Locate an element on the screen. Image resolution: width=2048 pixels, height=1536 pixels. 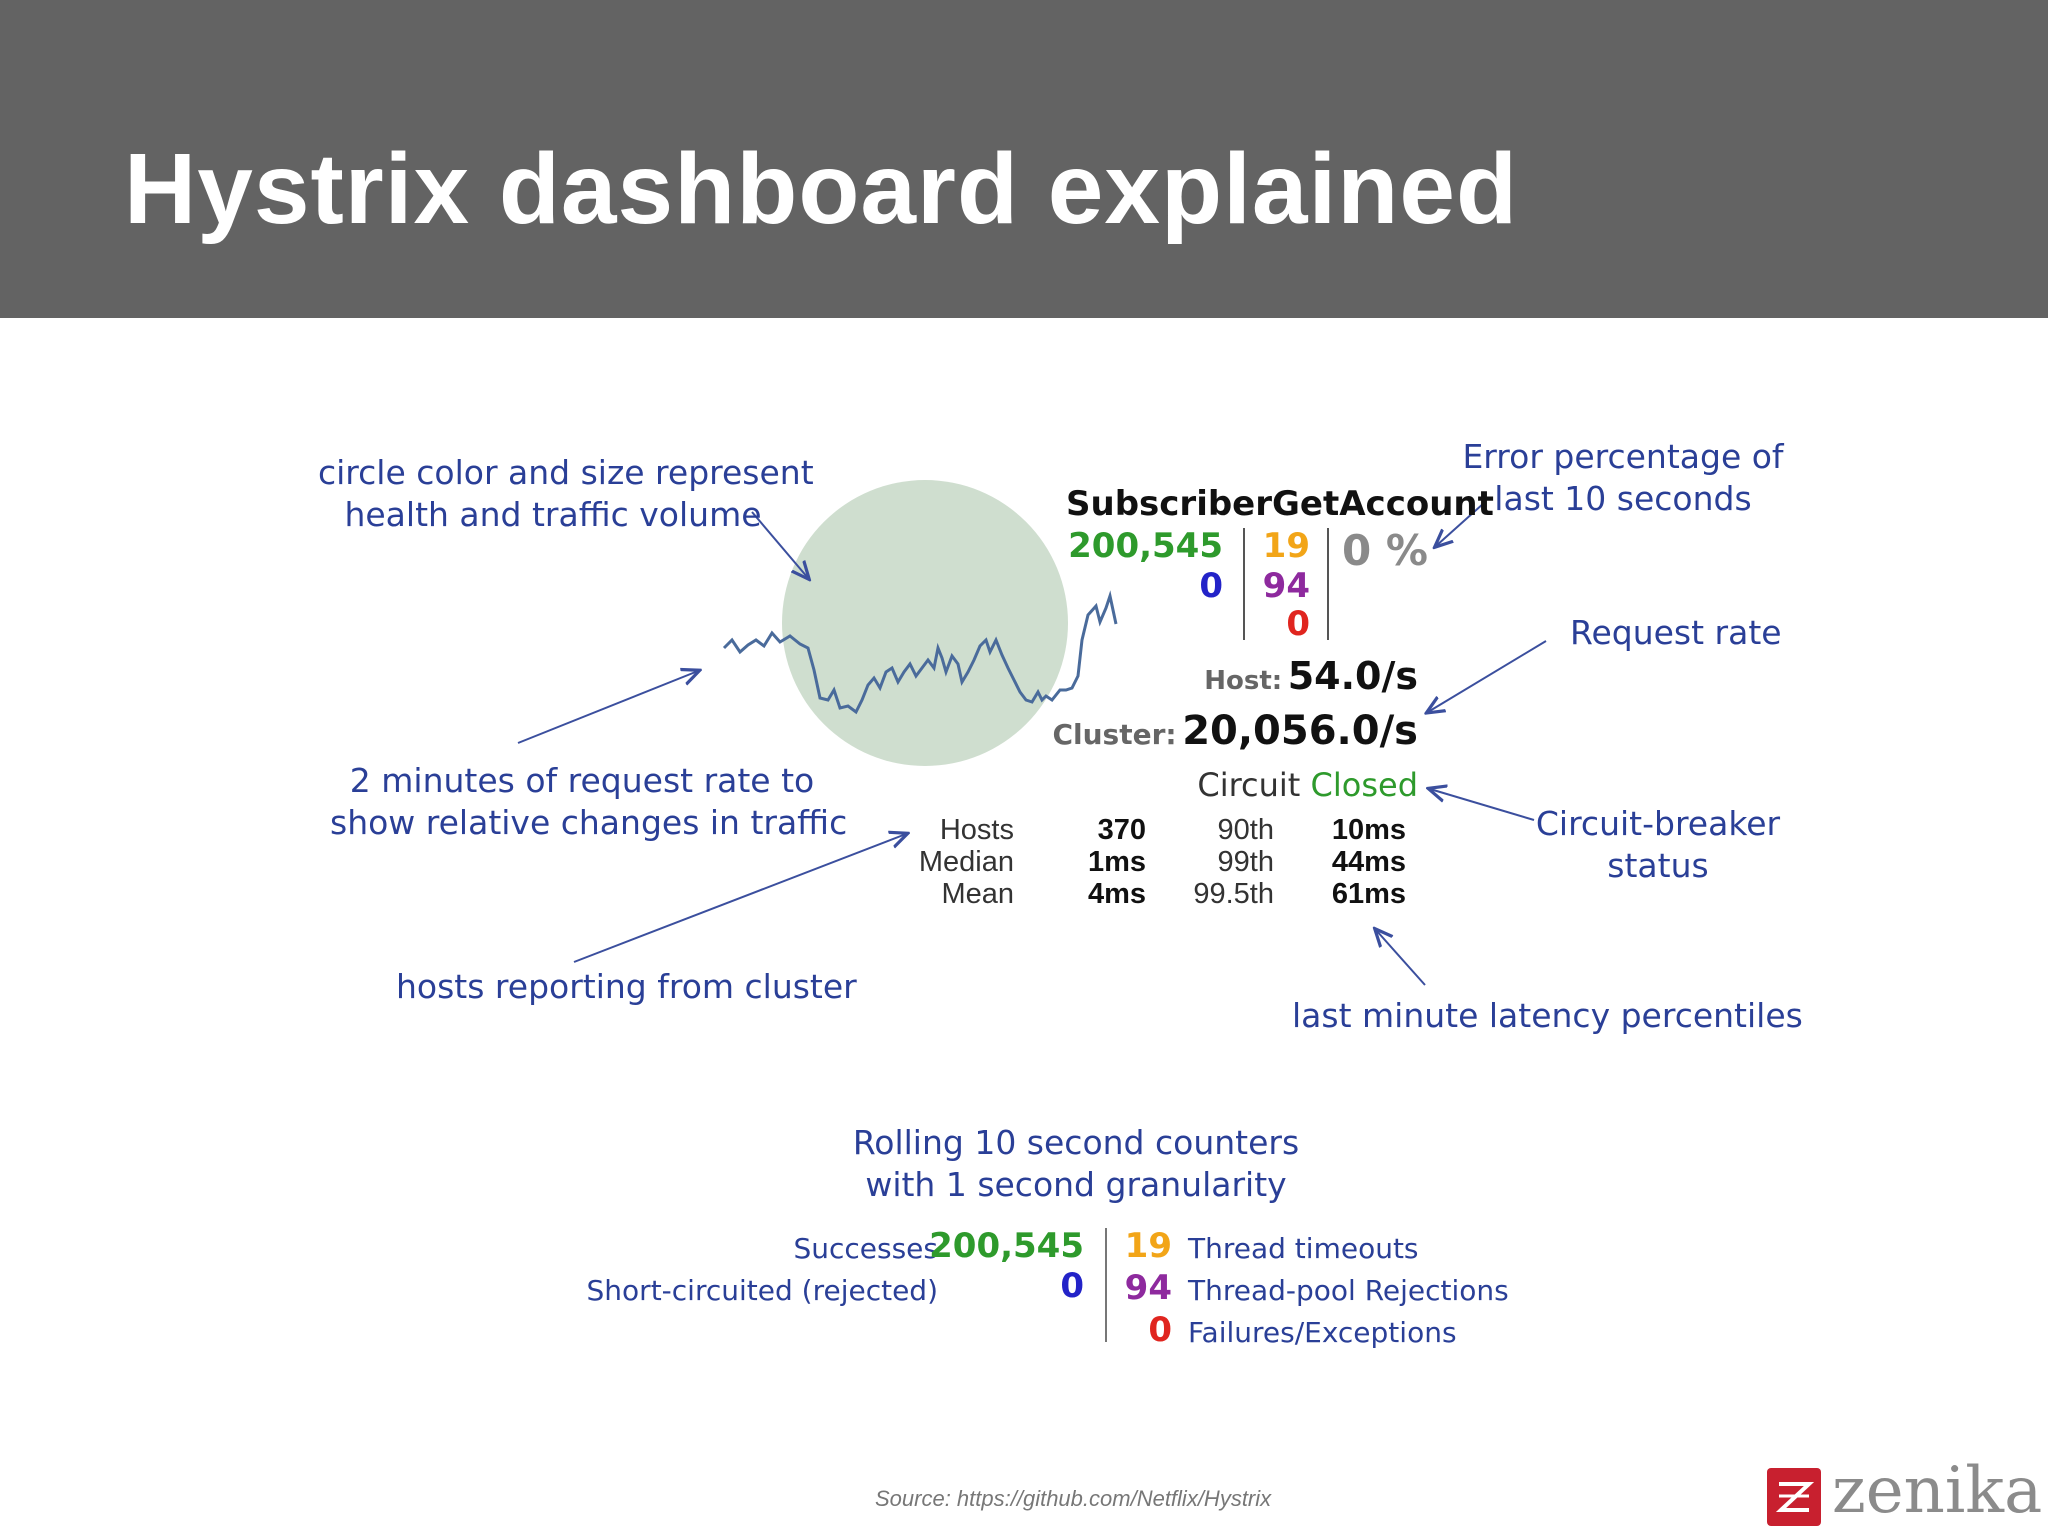
lat-label-hosts: Hosts is located at coordinates (976, 830).